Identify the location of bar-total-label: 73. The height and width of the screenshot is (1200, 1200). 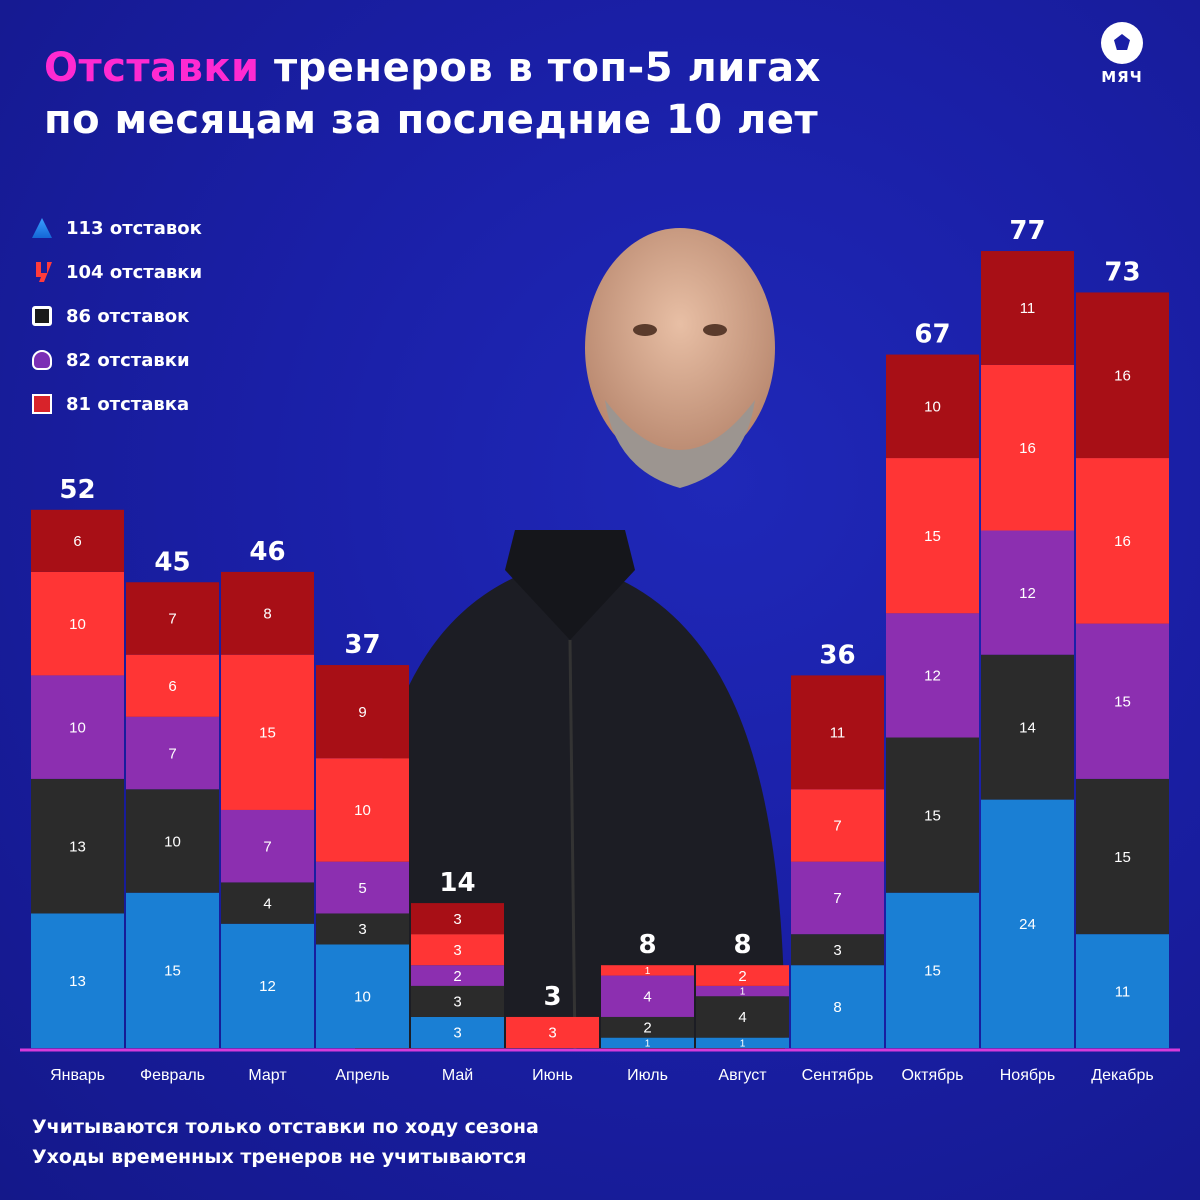
(1122, 272).